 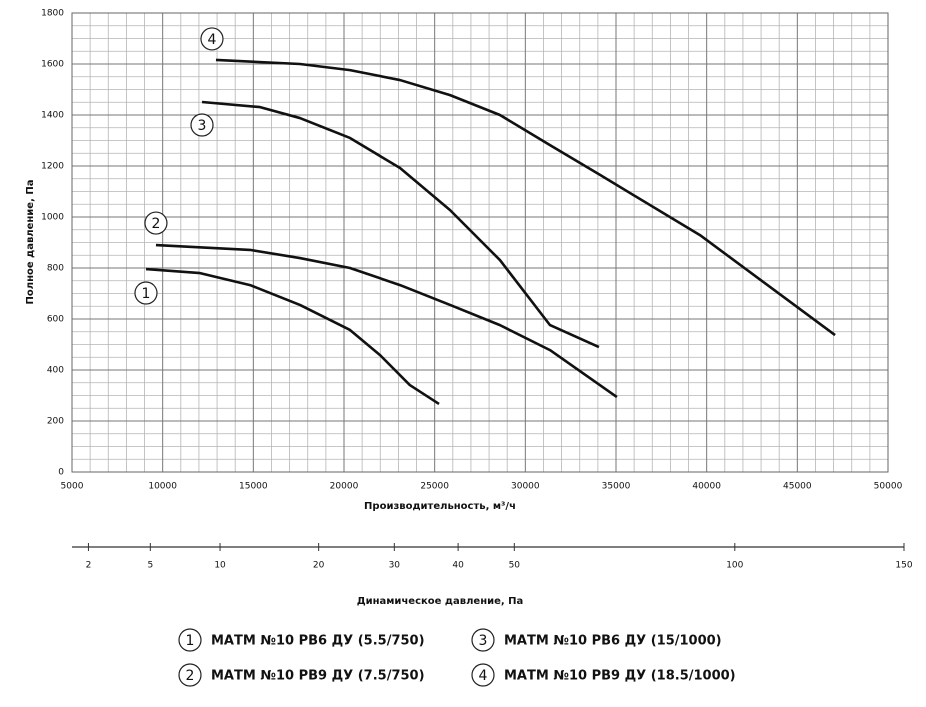 I want to click on x-tick-label: 20000, so click(x=344, y=487).